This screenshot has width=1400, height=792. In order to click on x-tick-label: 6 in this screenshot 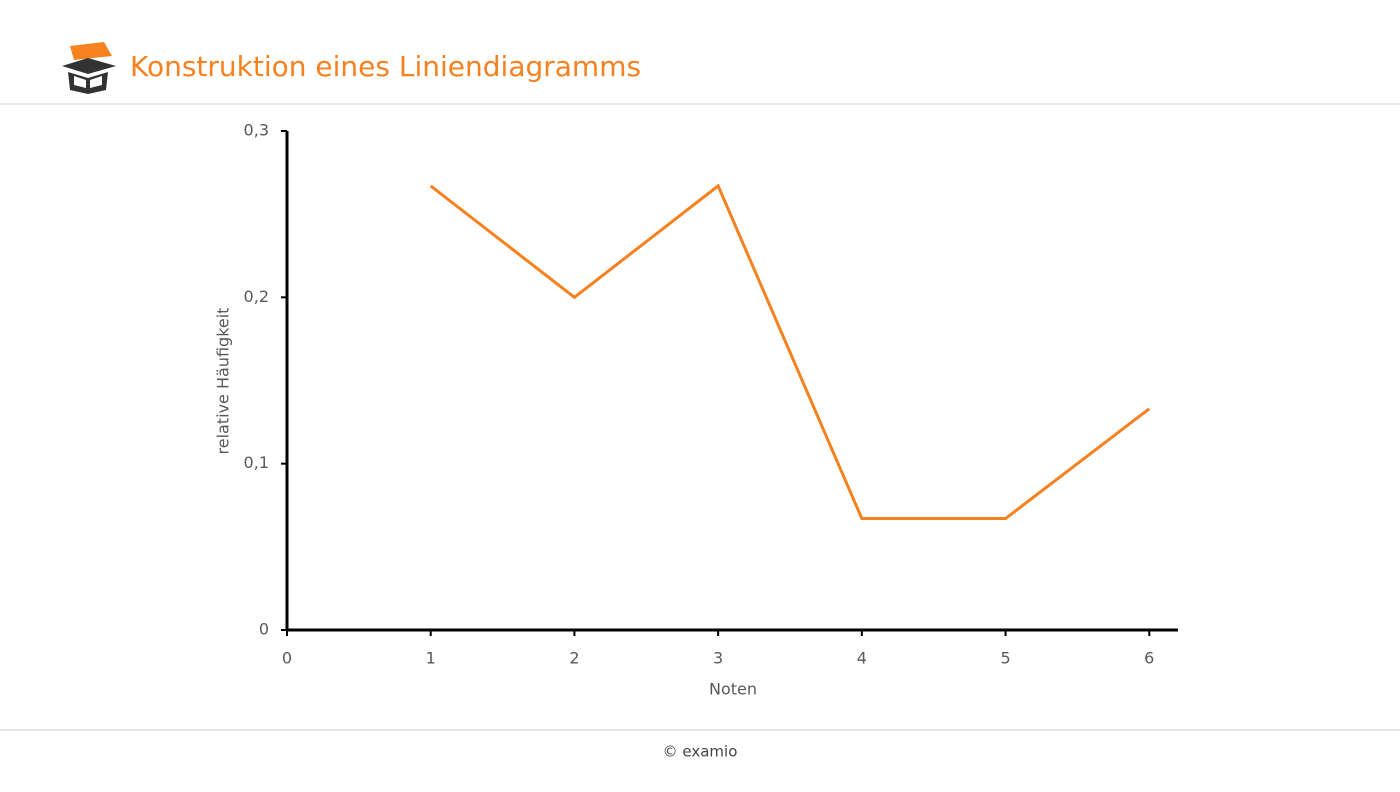, I will do `click(1149, 658)`.